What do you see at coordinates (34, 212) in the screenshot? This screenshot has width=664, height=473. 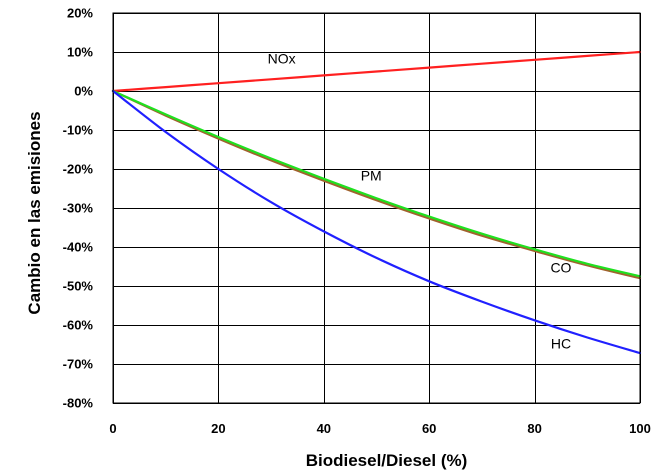 I see `y-axis-title: Cambio en las emisiones` at bounding box center [34, 212].